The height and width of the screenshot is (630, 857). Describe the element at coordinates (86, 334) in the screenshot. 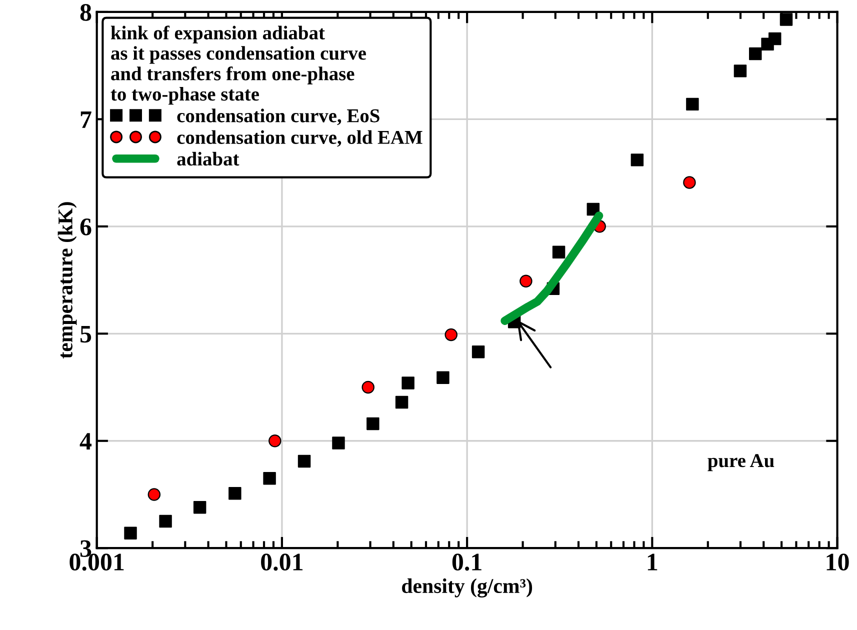

I see `y-tick-label: 5` at that location.